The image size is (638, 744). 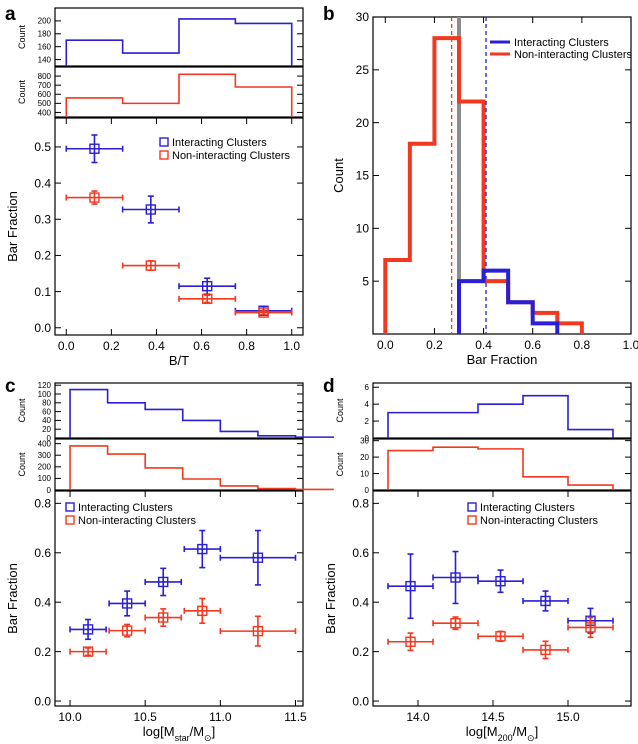 I want to click on d-ylabel: Bar Fraction, so click(x=330, y=598).